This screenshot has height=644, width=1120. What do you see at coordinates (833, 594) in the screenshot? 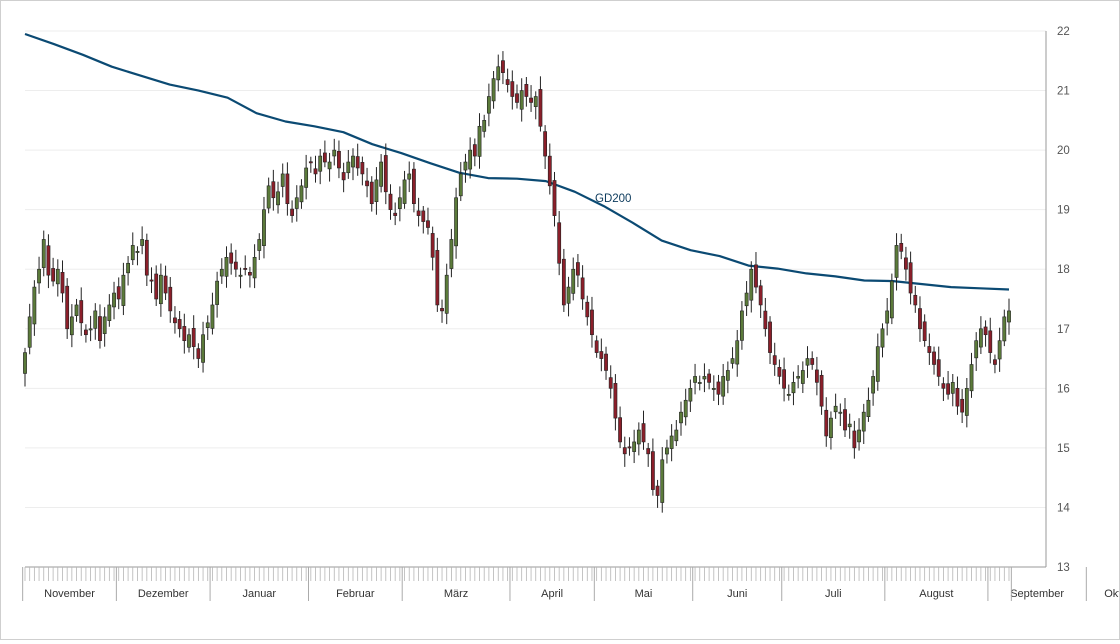
I see `month-label: Juli` at bounding box center [833, 594].